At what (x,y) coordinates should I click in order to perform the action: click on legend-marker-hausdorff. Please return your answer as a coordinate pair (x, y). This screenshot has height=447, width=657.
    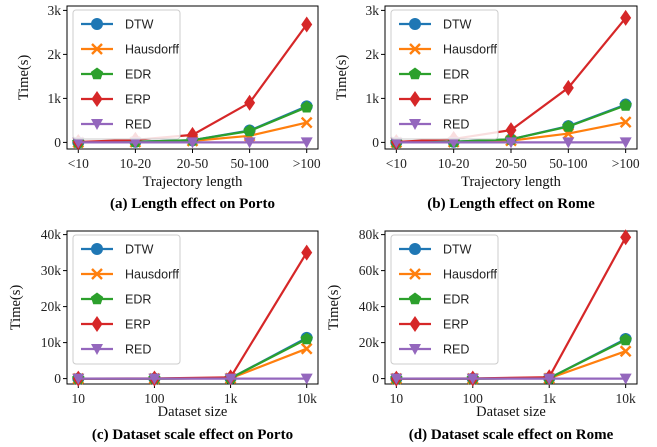
    Looking at the image, I should click on (97, 49).